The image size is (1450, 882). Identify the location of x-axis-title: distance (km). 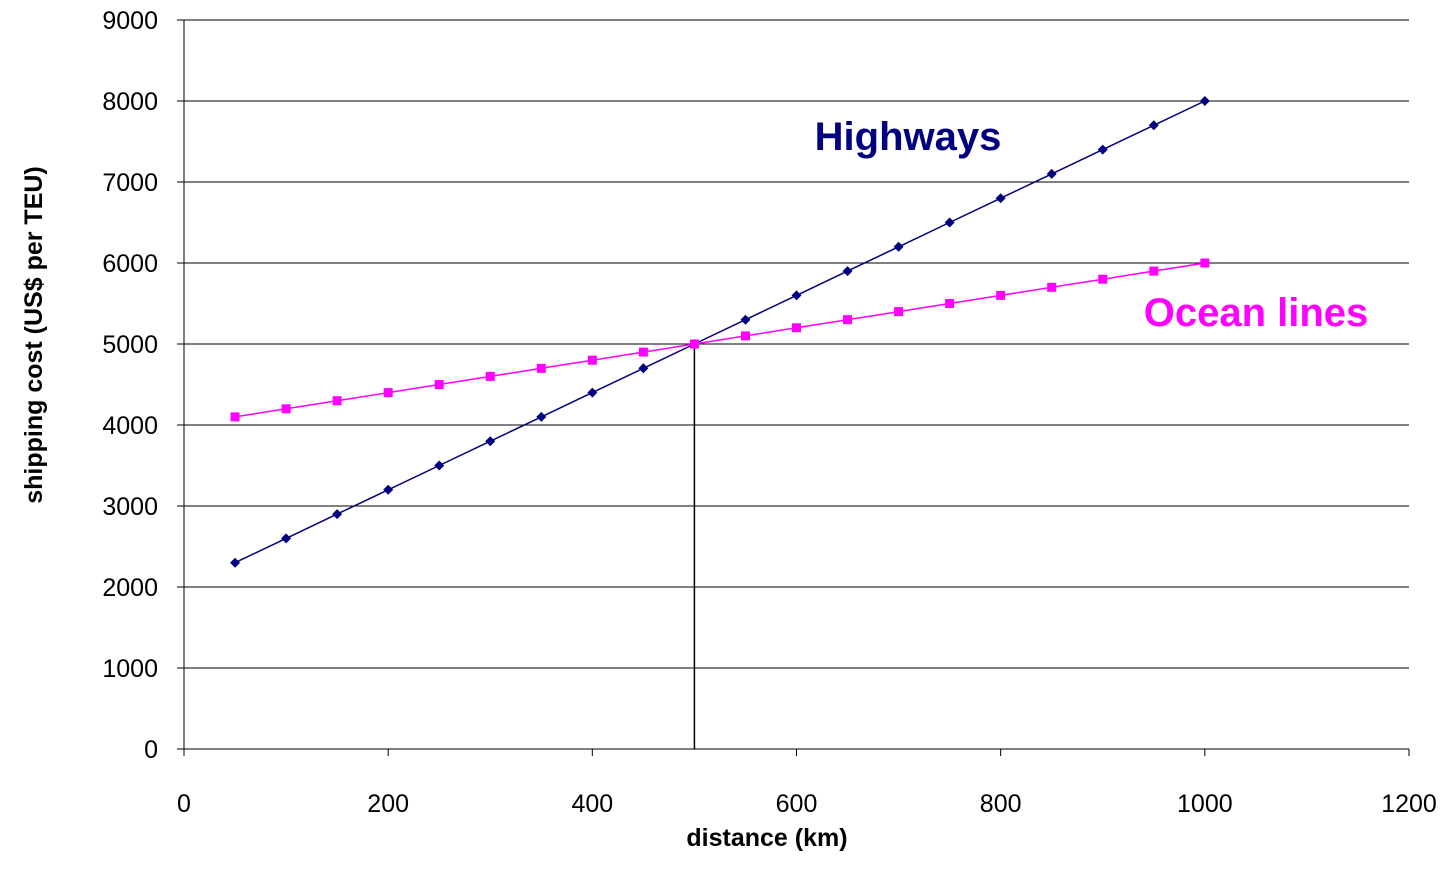
(766, 838).